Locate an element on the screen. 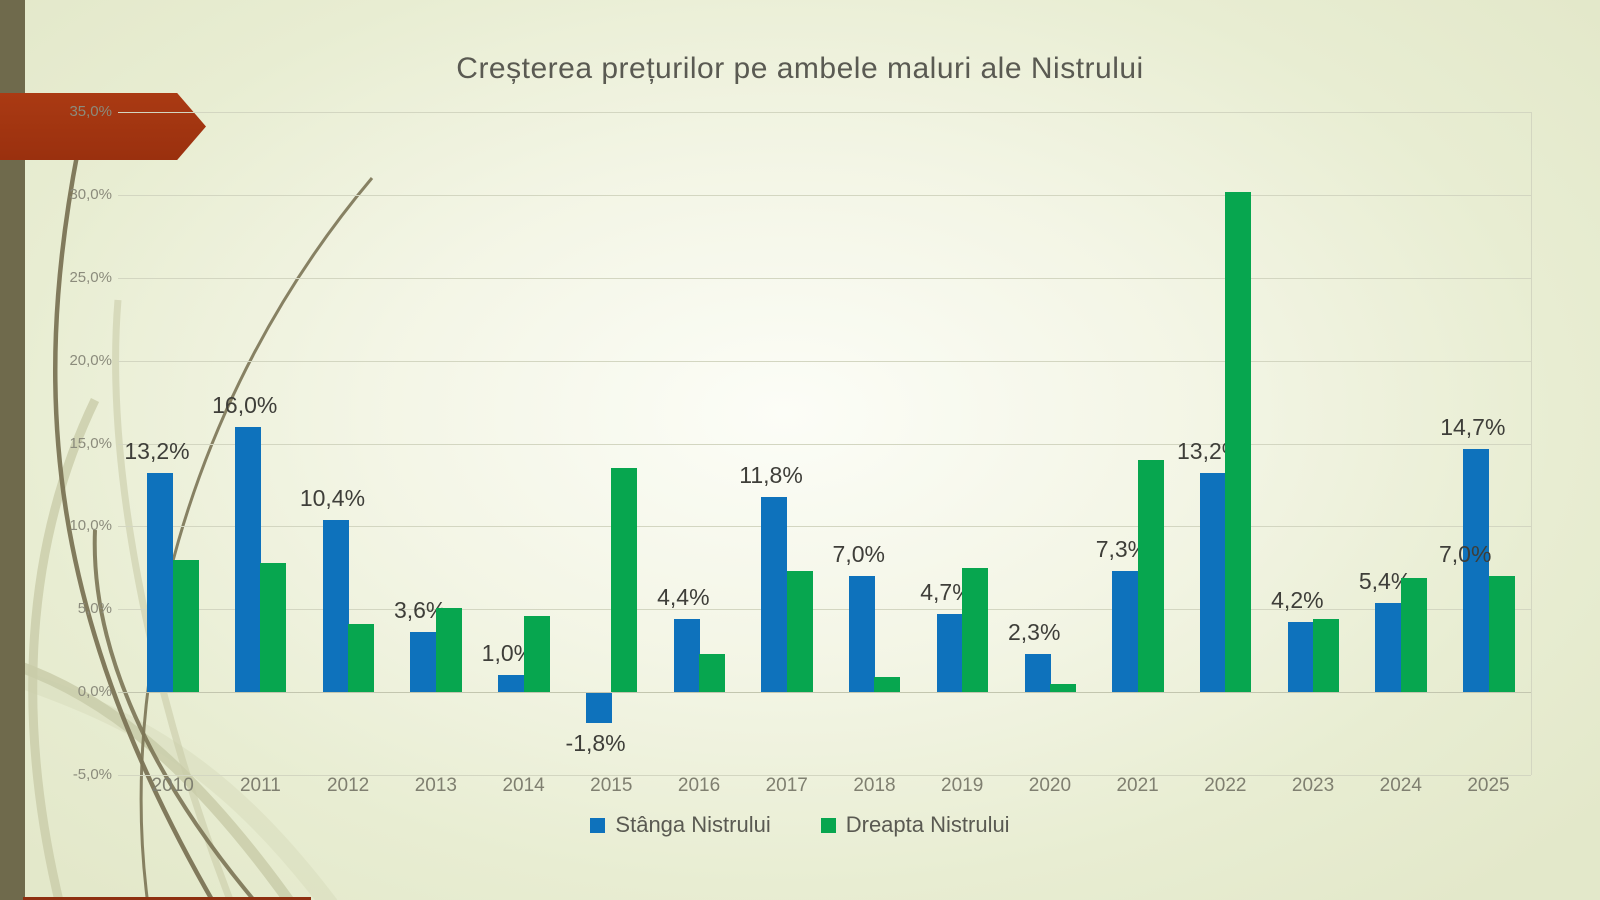  x-axis-label-2017: 2017 is located at coordinates (786, 785).